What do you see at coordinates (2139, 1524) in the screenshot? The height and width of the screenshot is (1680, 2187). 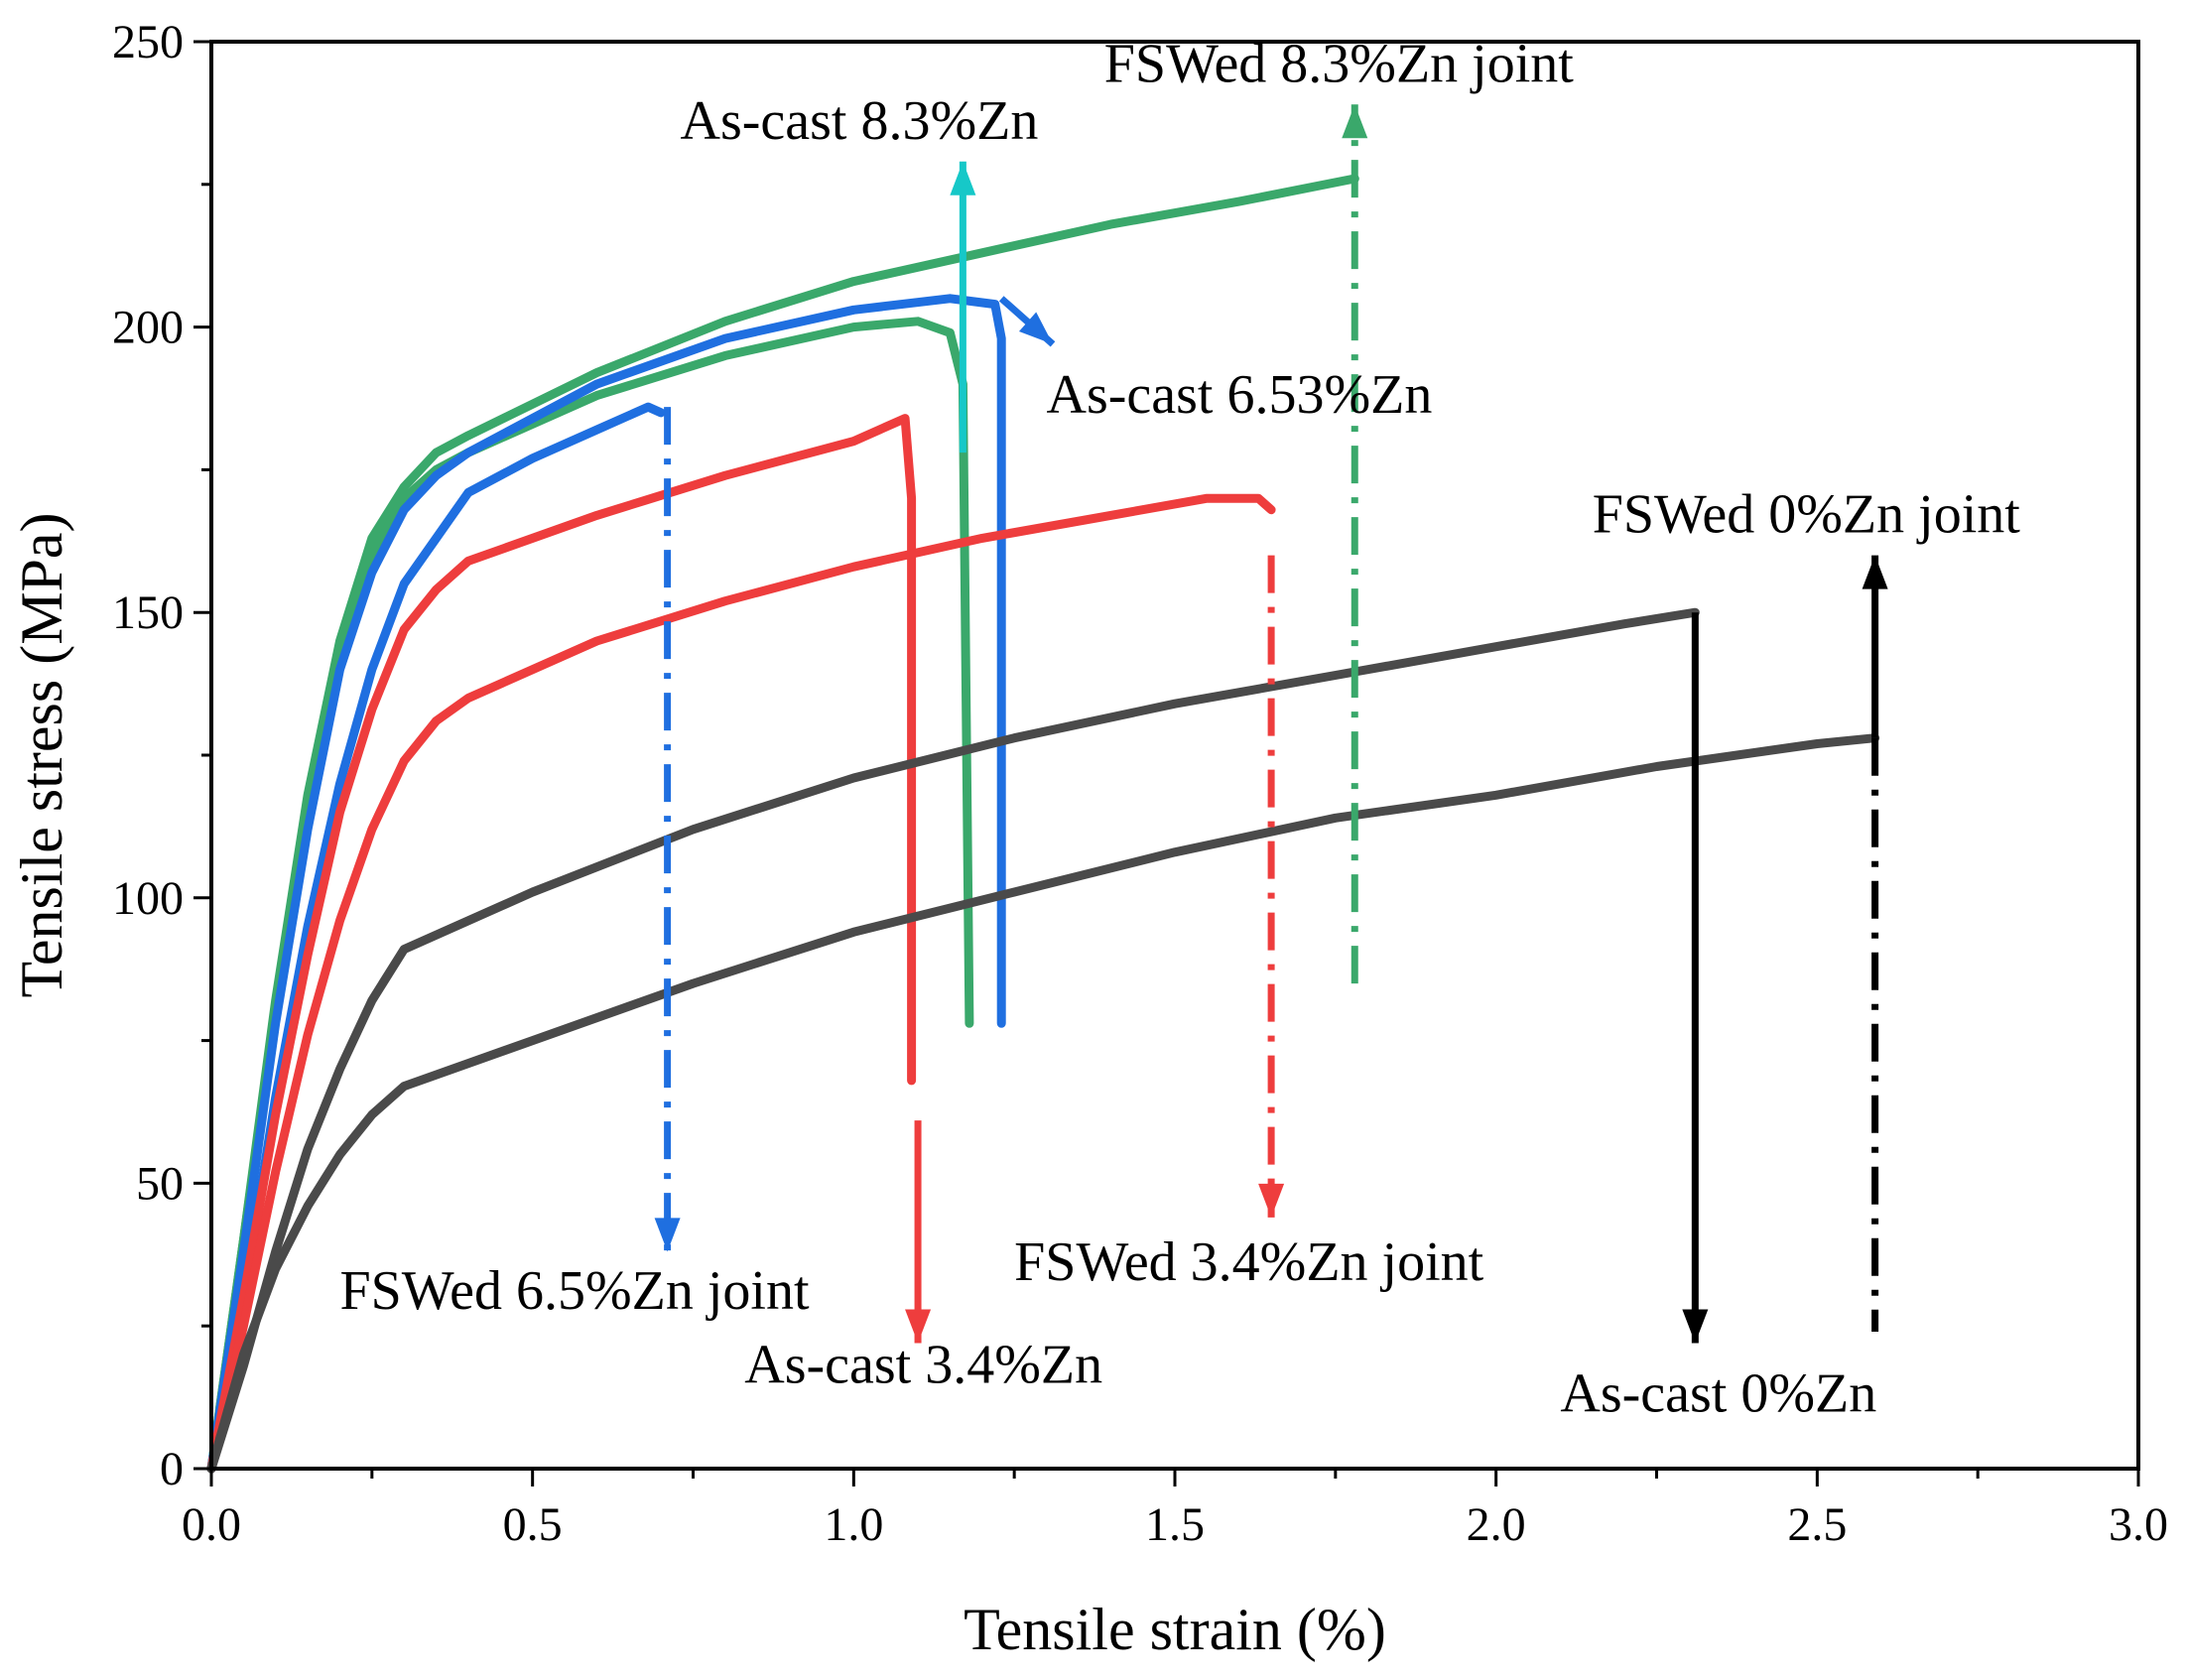 I see `x-tick-label: 3.0` at bounding box center [2139, 1524].